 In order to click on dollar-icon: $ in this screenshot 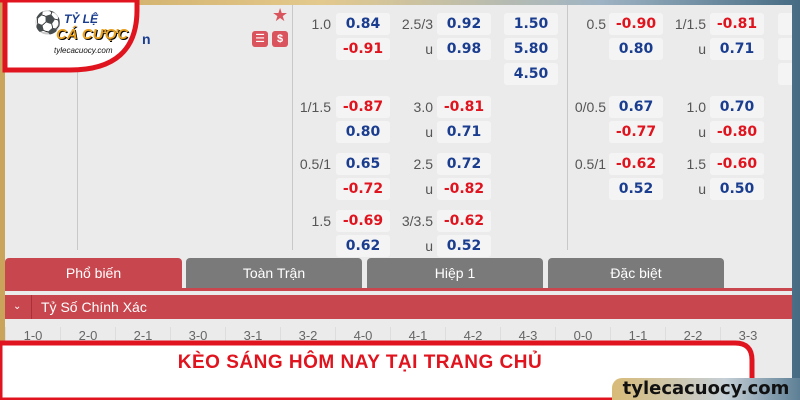, I will do `click(280, 39)`.